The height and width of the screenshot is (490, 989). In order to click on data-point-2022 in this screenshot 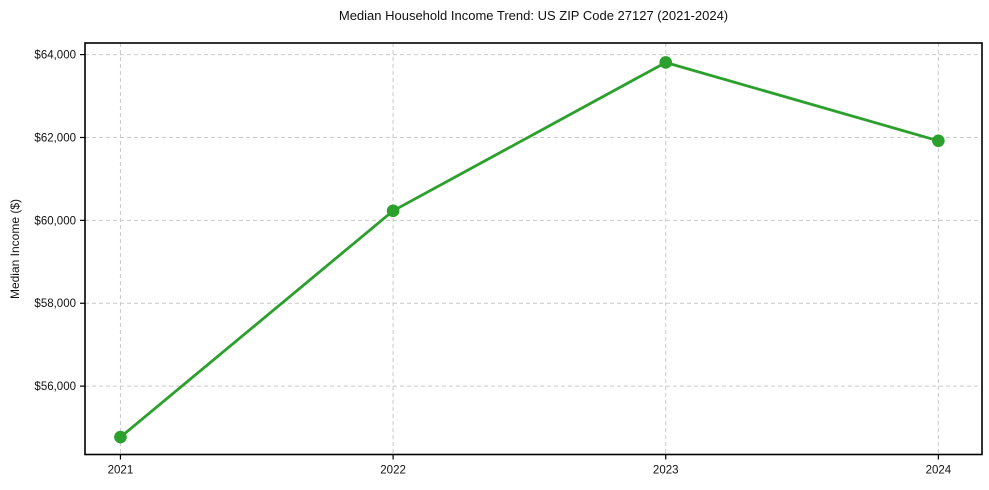, I will do `click(393, 211)`.